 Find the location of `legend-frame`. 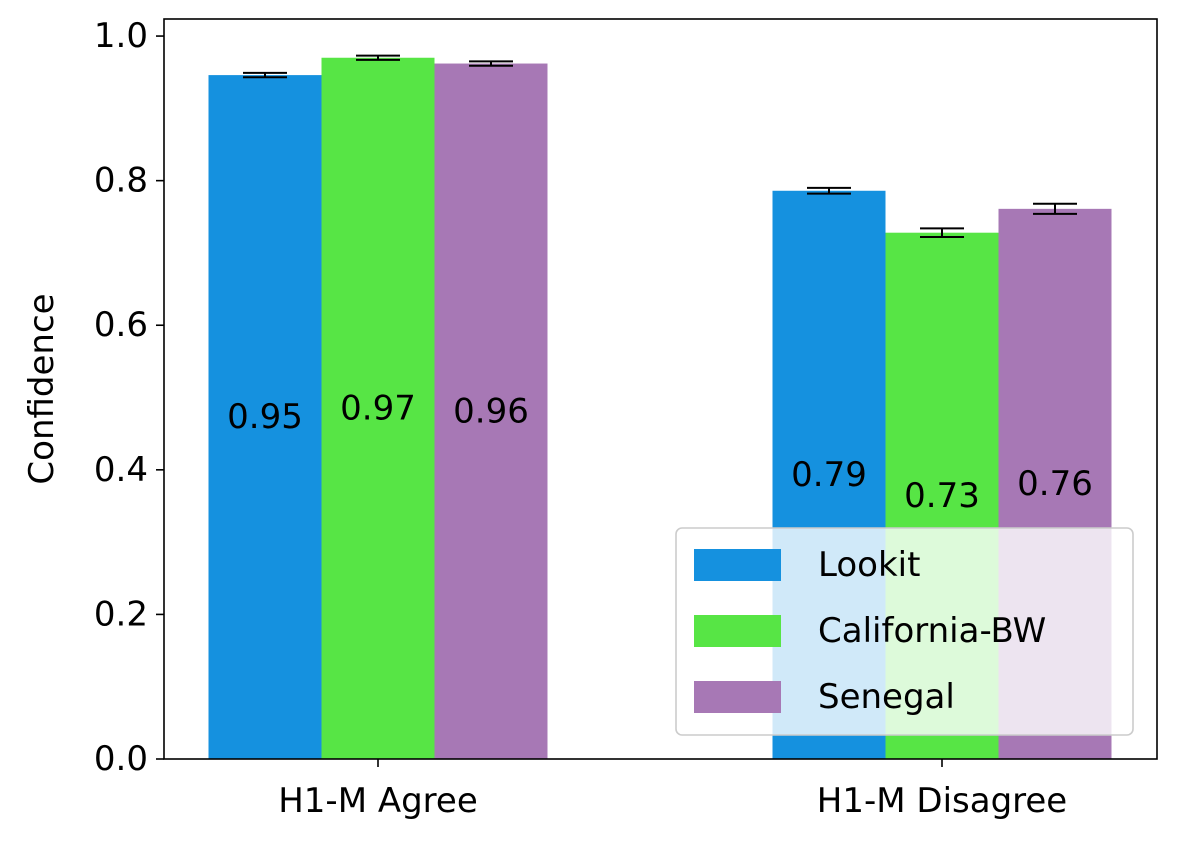

legend-frame is located at coordinates (904, 631).